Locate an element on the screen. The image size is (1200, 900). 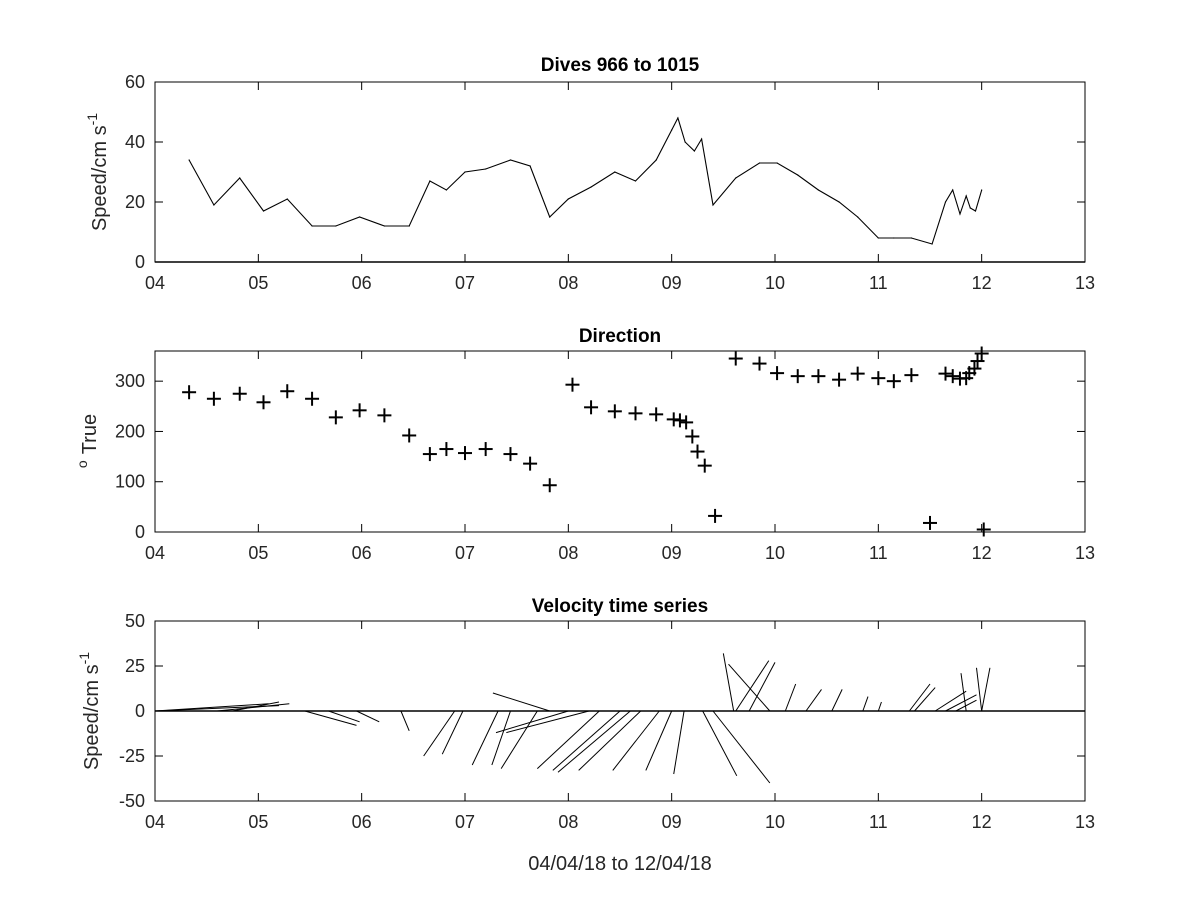
direction-panel-ylabel-prefix: o is located at coordinates (82, 464).